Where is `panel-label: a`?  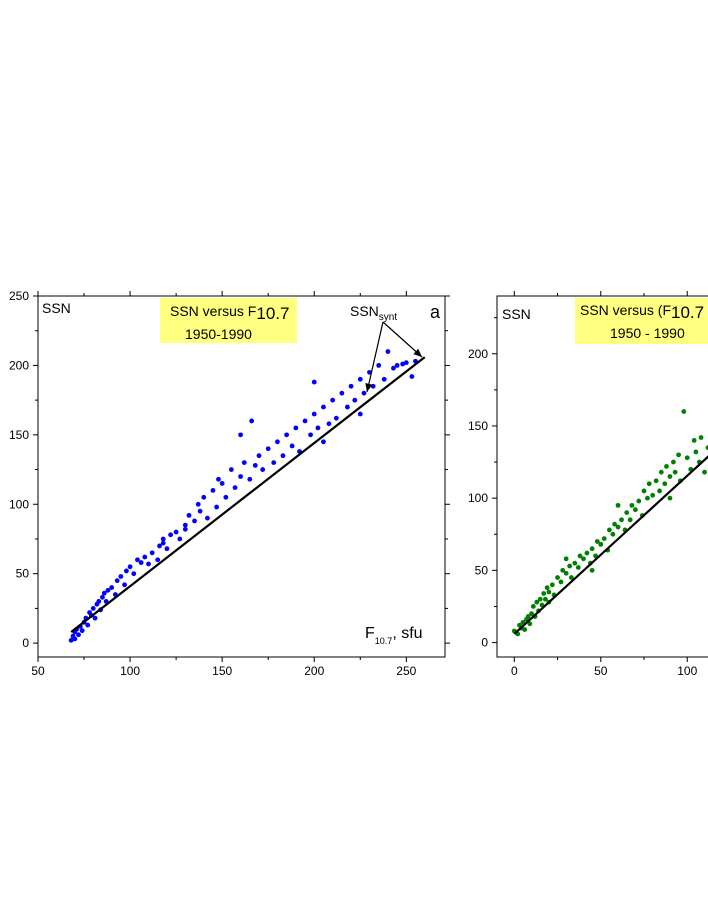 panel-label: a is located at coordinates (435, 312).